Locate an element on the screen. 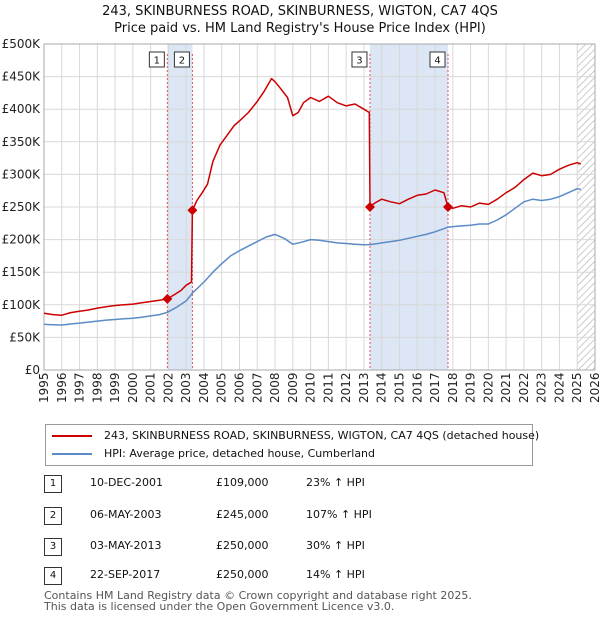 The height and width of the screenshot is (620, 600). transaction-hpi: 30% ↑ HPI is located at coordinates (335, 545).